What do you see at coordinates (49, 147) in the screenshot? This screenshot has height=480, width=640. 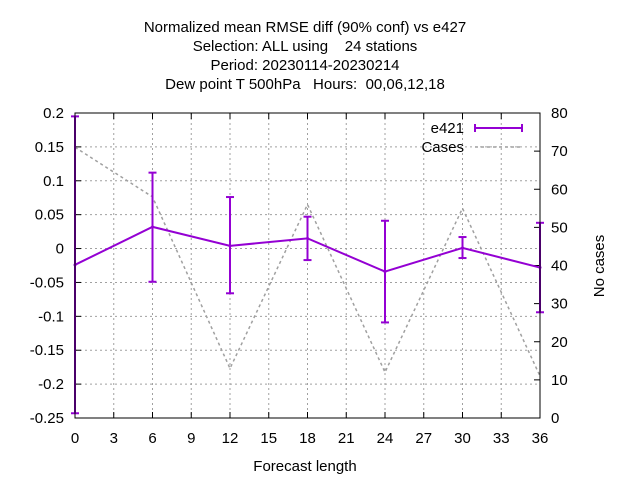 I see `y-tick-label-8: 0.15` at bounding box center [49, 147].